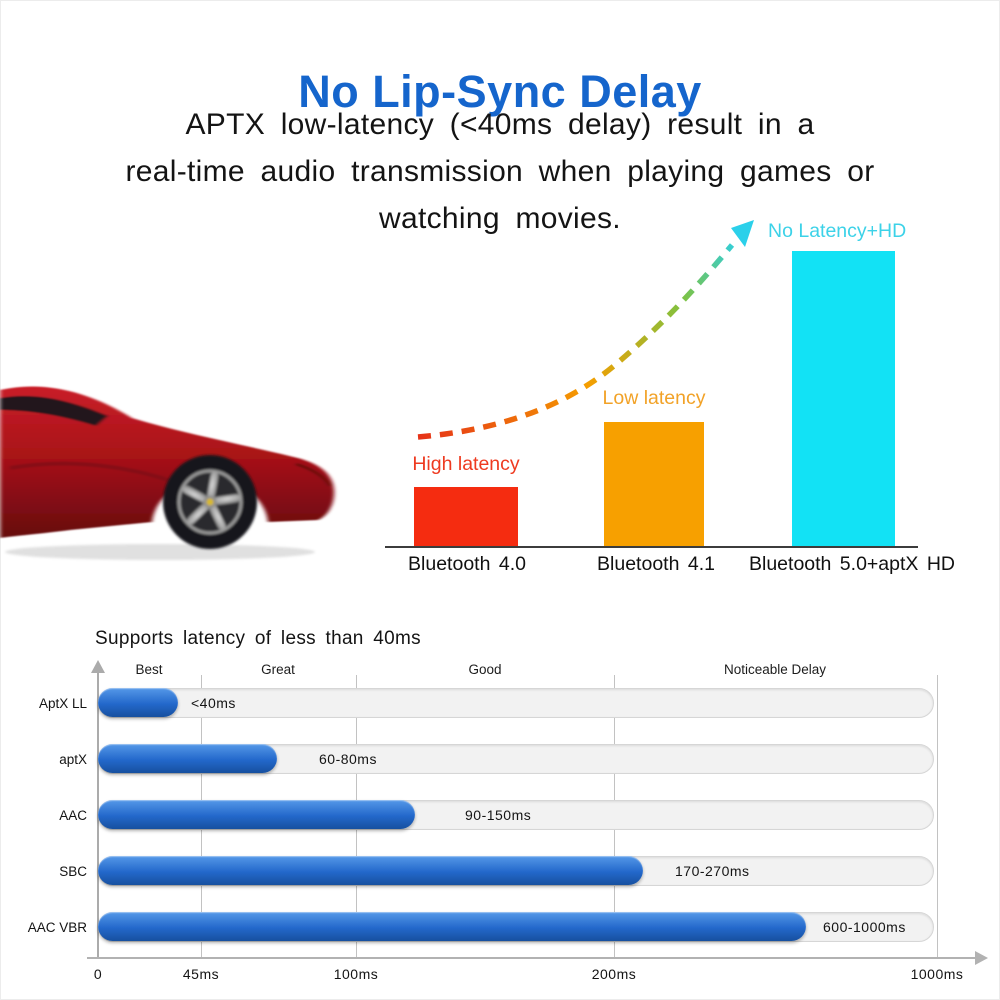 Image resolution: width=1000 pixels, height=1000 pixels. I want to click on latency-value: <40ms, so click(213, 703).